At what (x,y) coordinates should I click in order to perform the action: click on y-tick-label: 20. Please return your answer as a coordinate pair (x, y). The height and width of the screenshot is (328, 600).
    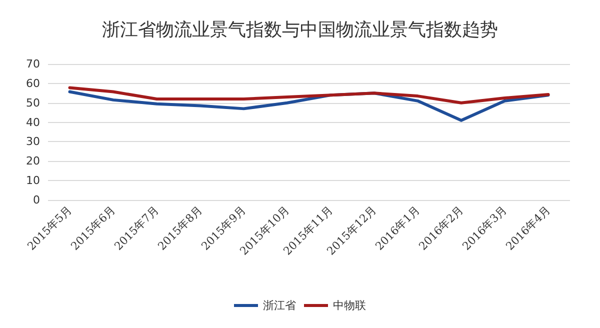
    Looking at the image, I should click on (33, 161).